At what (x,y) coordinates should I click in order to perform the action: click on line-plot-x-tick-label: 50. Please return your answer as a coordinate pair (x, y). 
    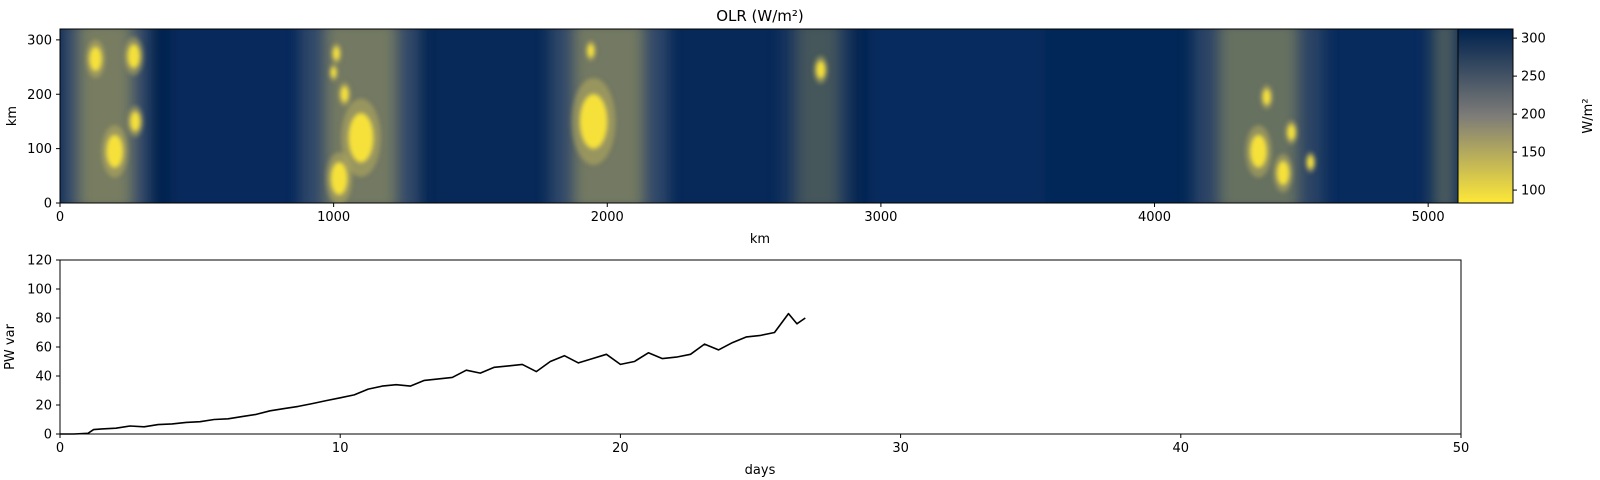
    Looking at the image, I should click on (1461, 448).